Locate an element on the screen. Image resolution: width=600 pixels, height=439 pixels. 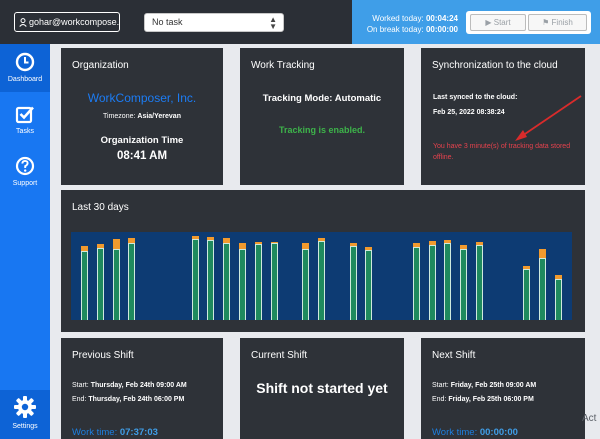
card-title: Previous Shift is located at coordinates (103, 355).